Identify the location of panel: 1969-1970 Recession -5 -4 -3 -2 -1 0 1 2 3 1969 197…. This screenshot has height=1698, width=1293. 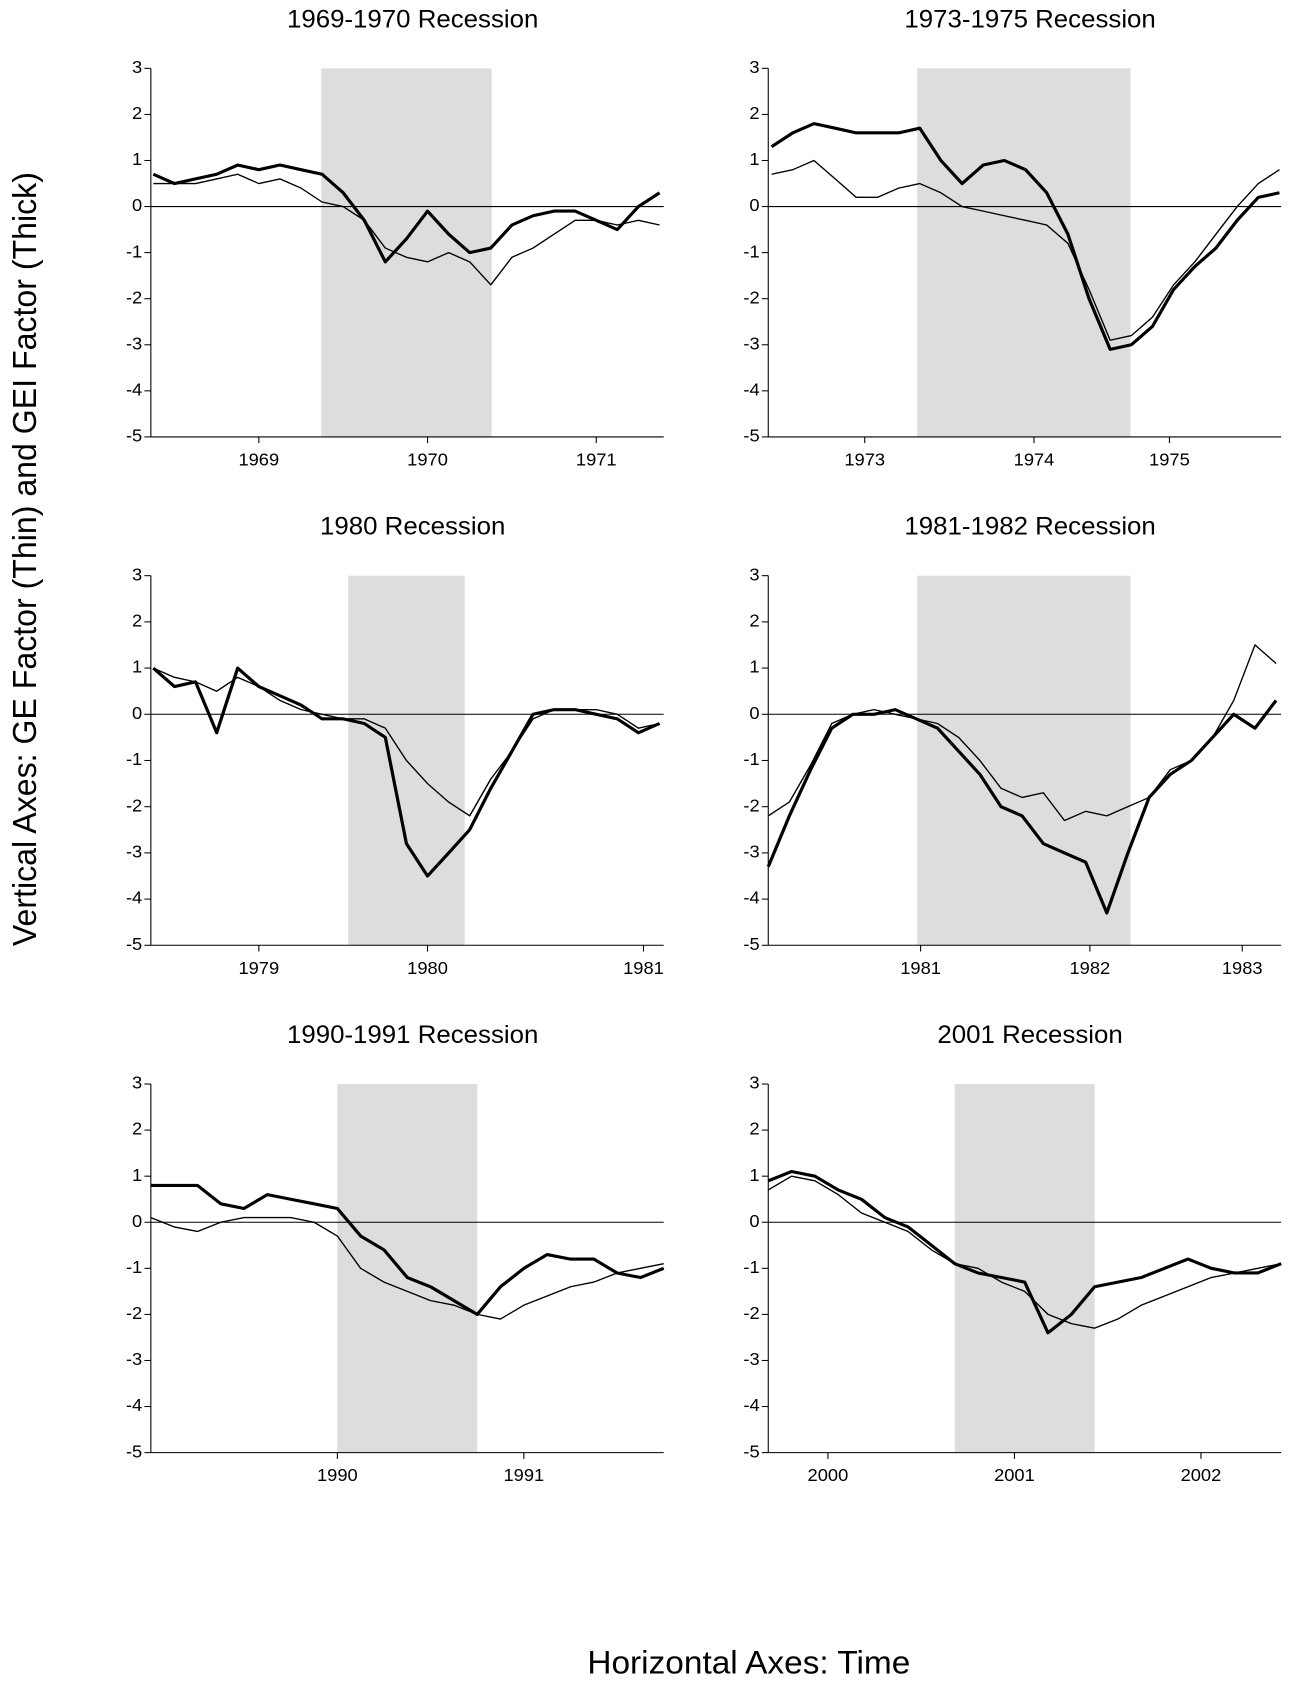
(395, 238).